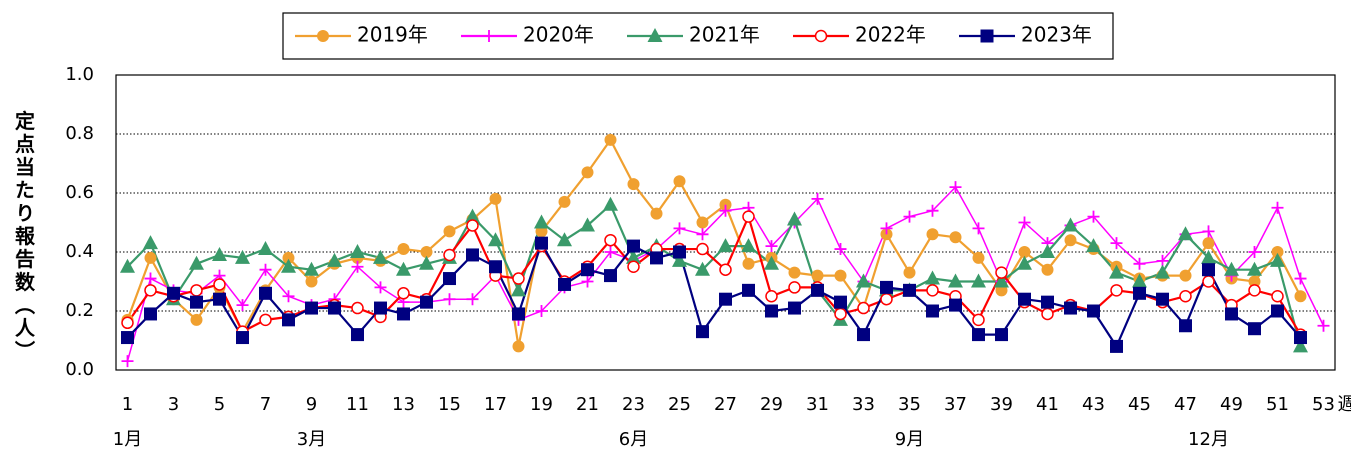 This screenshot has width=1351, height=453. What do you see at coordinates (863, 404) in the screenshot?
I see `x-tick-label: 33` at bounding box center [863, 404].